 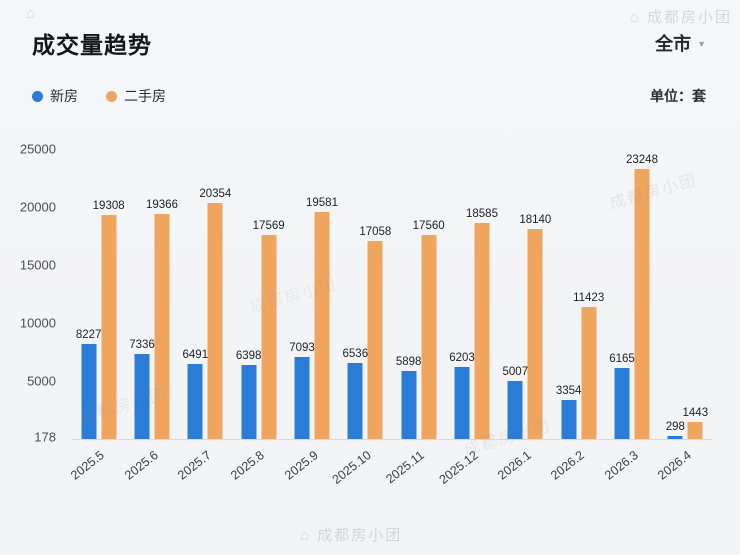 What do you see at coordinates (514, 465) in the screenshot?
I see `x-tick-label: 2026.1` at bounding box center [514, 465].